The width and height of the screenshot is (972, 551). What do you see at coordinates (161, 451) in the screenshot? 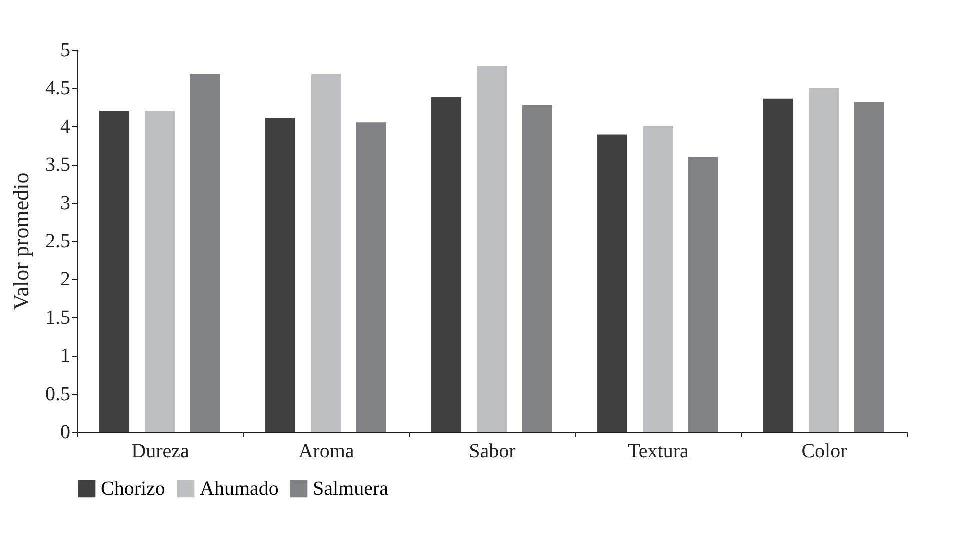
I see `x-tick-label: Dureza` at bounding box center [161, 451].